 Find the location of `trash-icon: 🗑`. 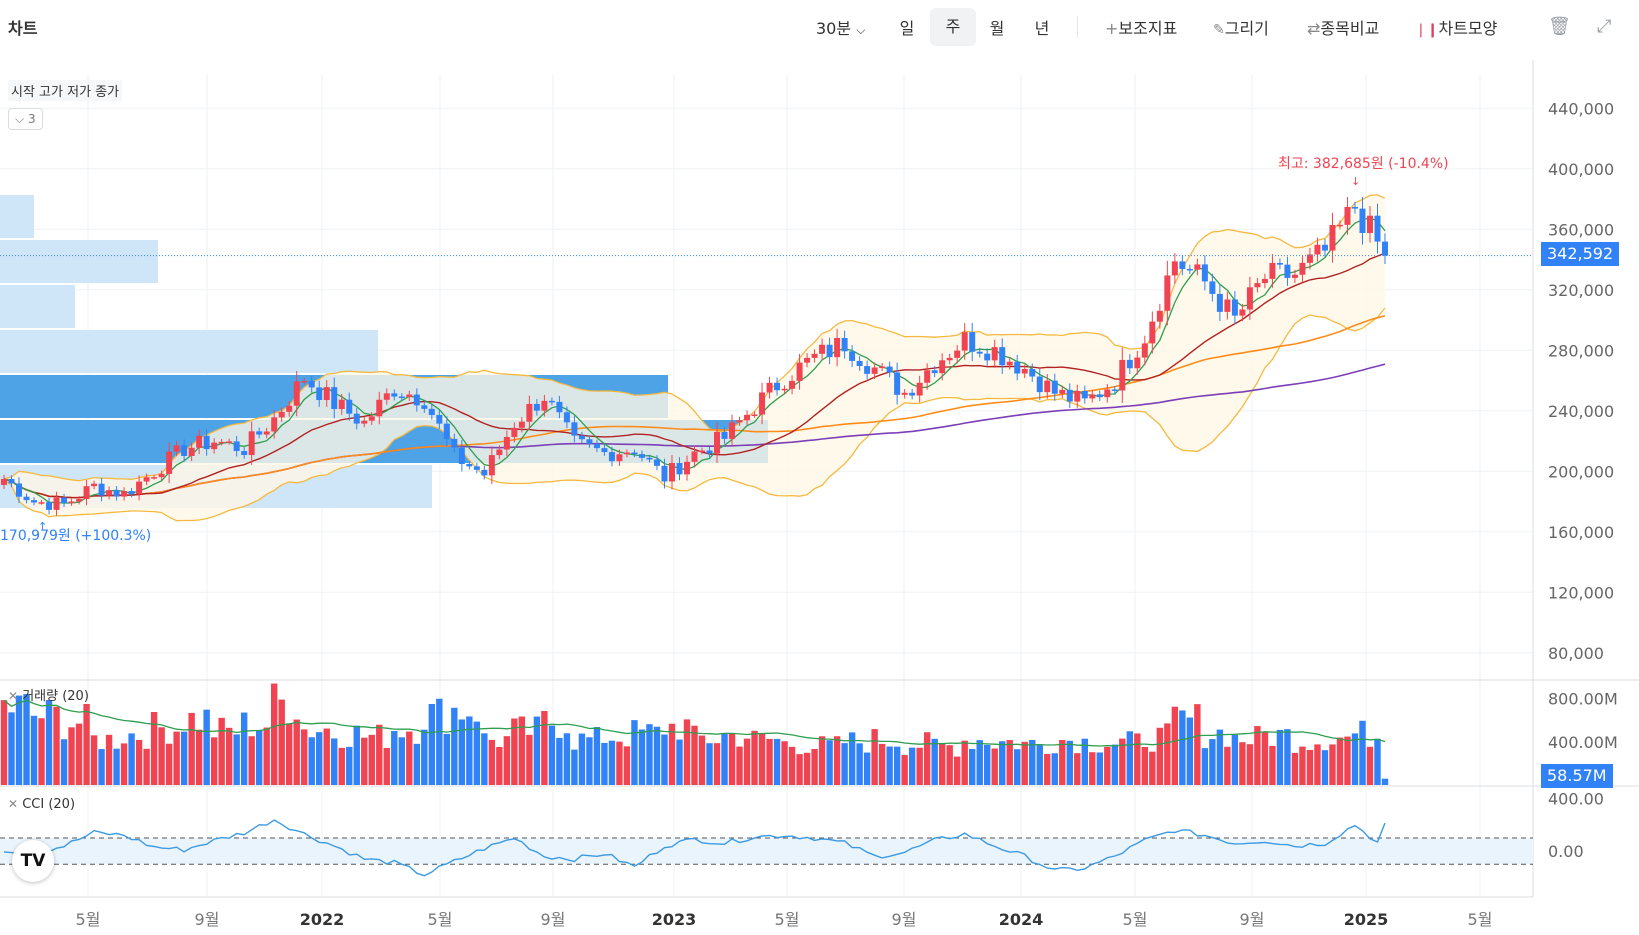

trash-icon: 🗑 is located at coordinates (1559, 26).